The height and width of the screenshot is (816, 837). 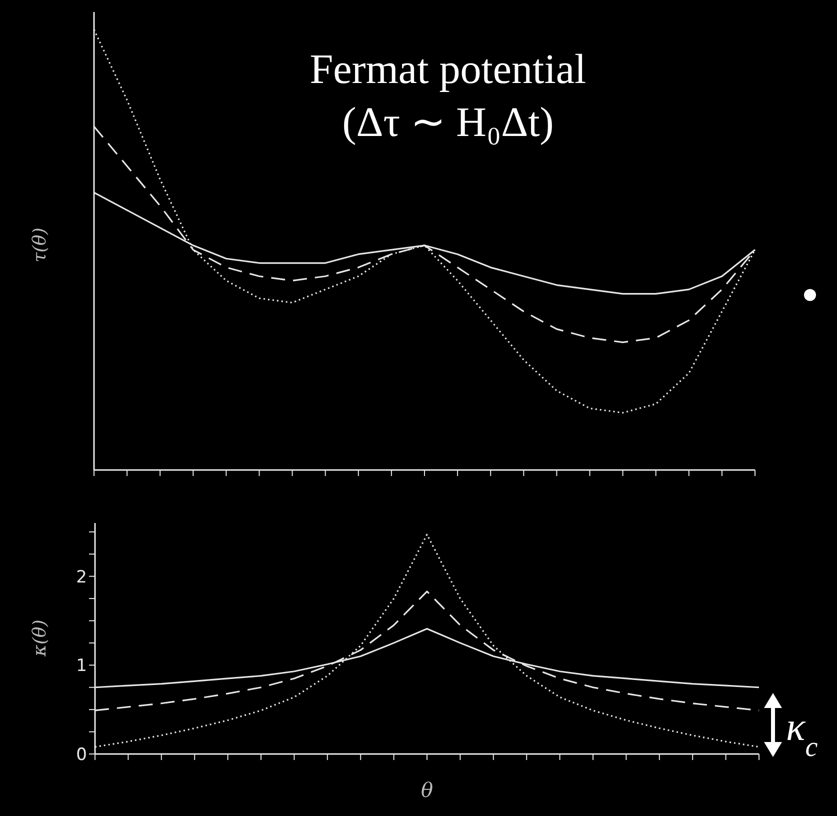 I want to click on annotation: (Δτ ∼ H₀Δt), so click(x=448, y=123).